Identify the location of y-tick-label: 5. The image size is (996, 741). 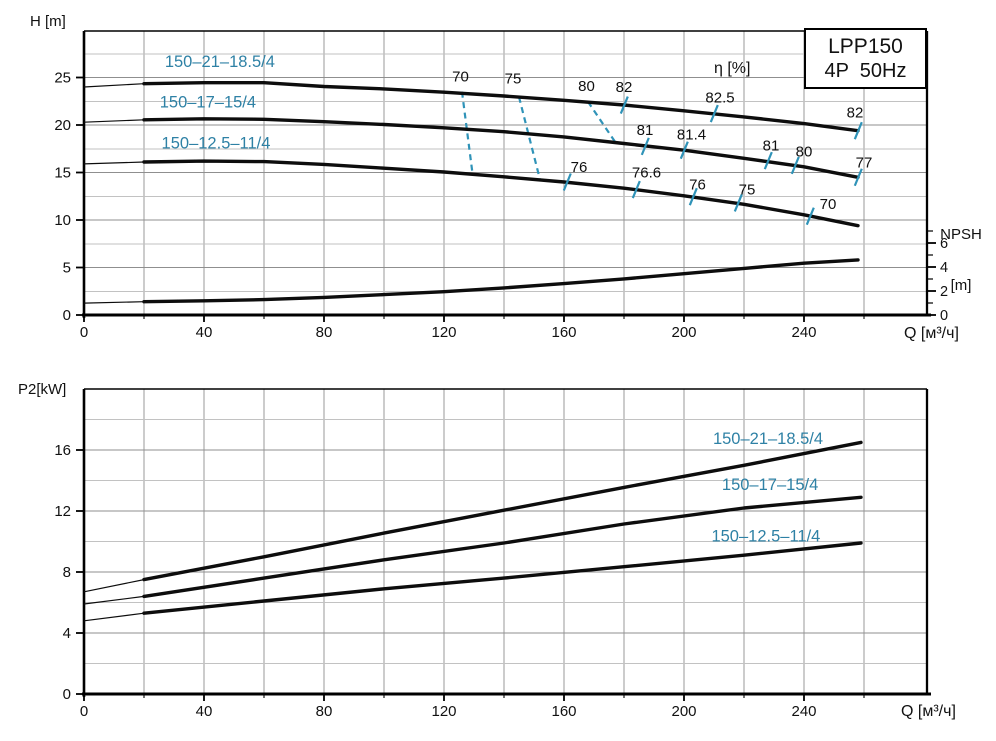
(67, 268).